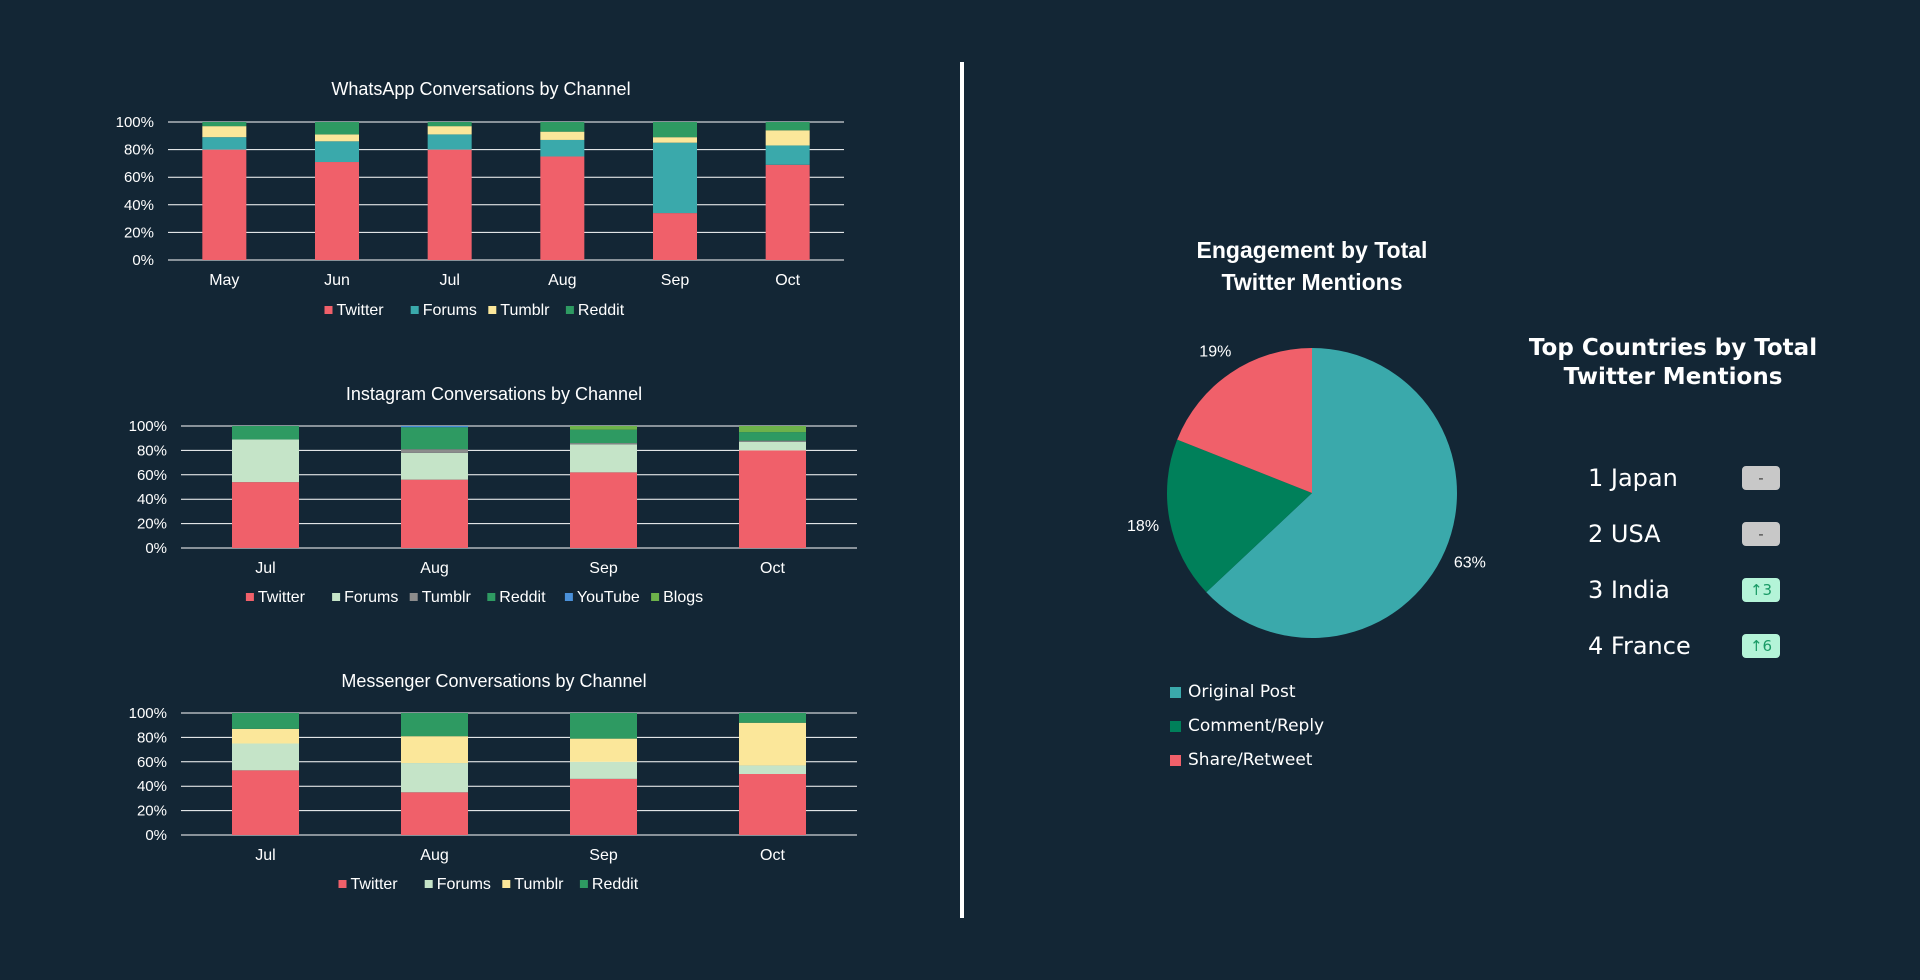  Describe the element at coordinates (1241, 760) in the screenshot. I see `pie-legend-item-share-retweet: Share/Retweet` at that location.